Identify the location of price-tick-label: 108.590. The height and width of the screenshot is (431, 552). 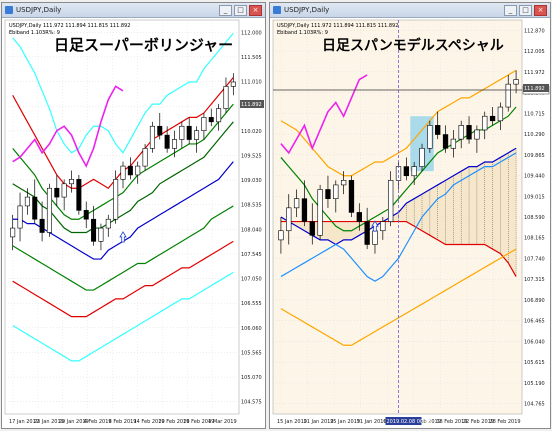
(534, 218).